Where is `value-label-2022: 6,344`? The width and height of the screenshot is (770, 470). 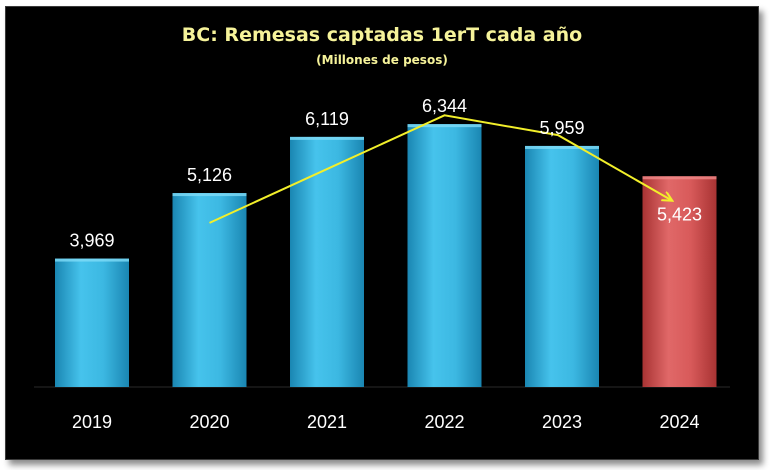 value-label-2022: 6,344 is located at coordinates (444, 106).